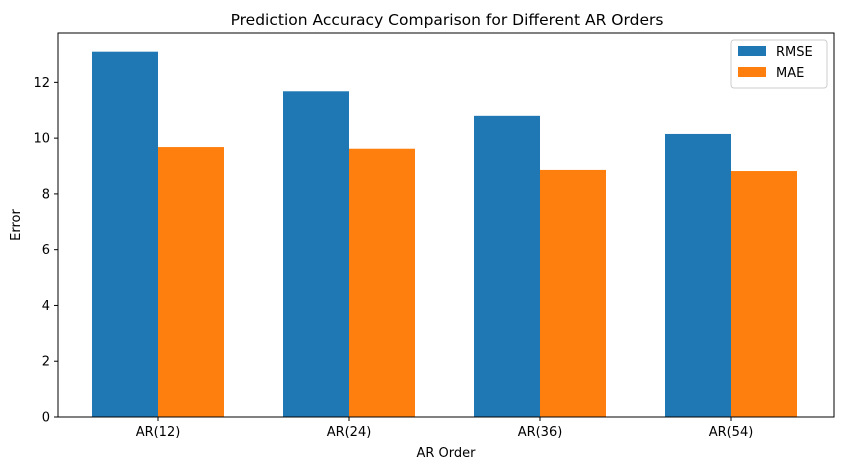 The height and width of the screenshot is (470, 841). I want to click on y-tick-label-6: 12, so click(41, 83).